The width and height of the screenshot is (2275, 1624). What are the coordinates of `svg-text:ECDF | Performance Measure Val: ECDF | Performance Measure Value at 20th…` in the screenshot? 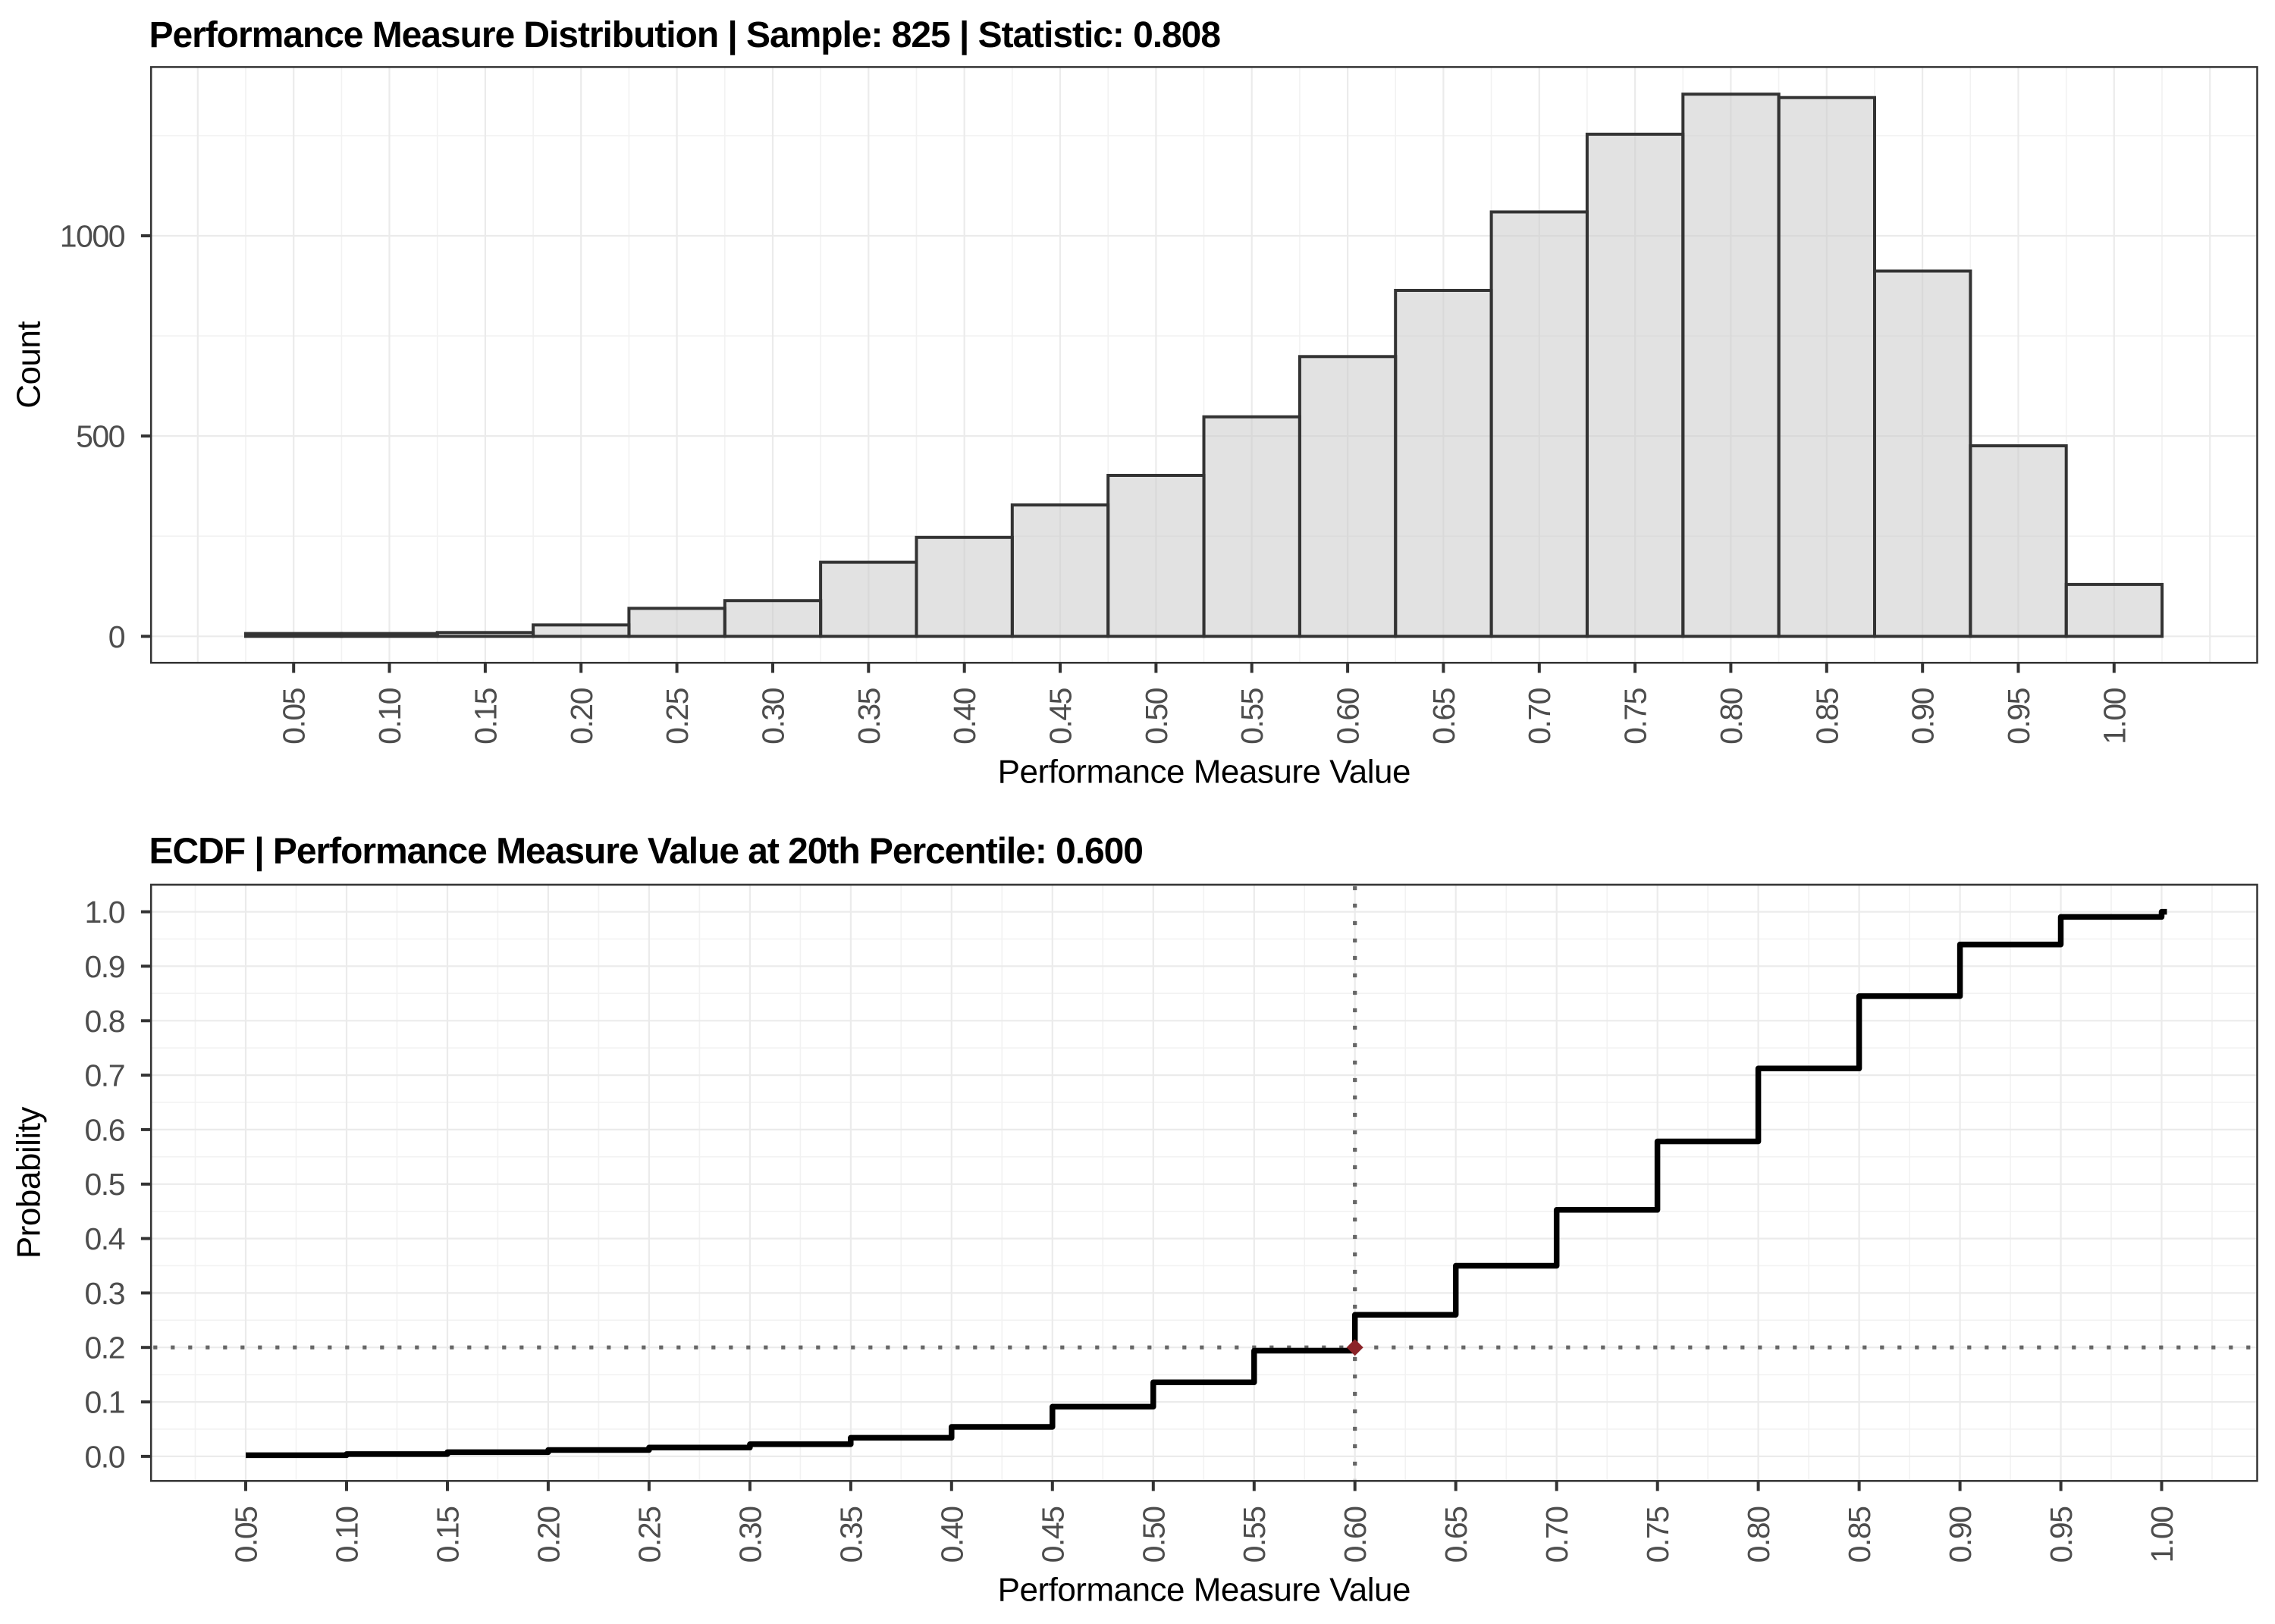 It's located at (646, 852).